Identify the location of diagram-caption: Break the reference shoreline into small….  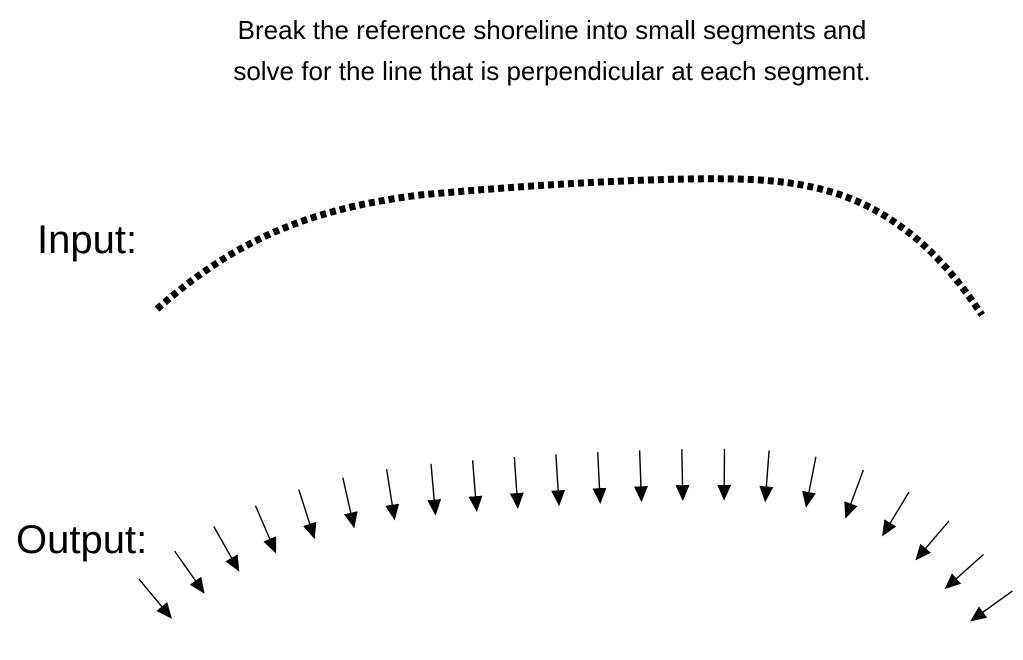
(552, 50).